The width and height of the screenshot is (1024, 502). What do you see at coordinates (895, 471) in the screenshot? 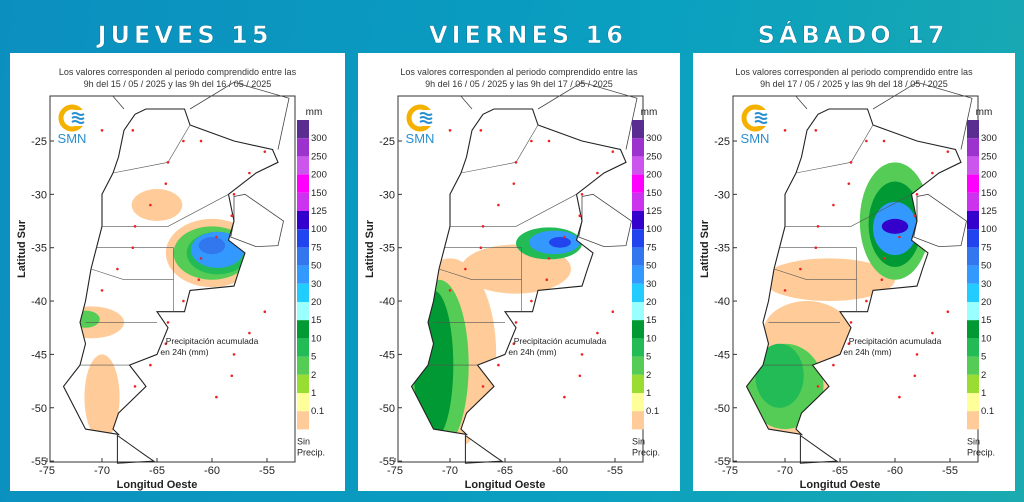
I see `x-tick-label: -60` at bounding box center [895, 471].